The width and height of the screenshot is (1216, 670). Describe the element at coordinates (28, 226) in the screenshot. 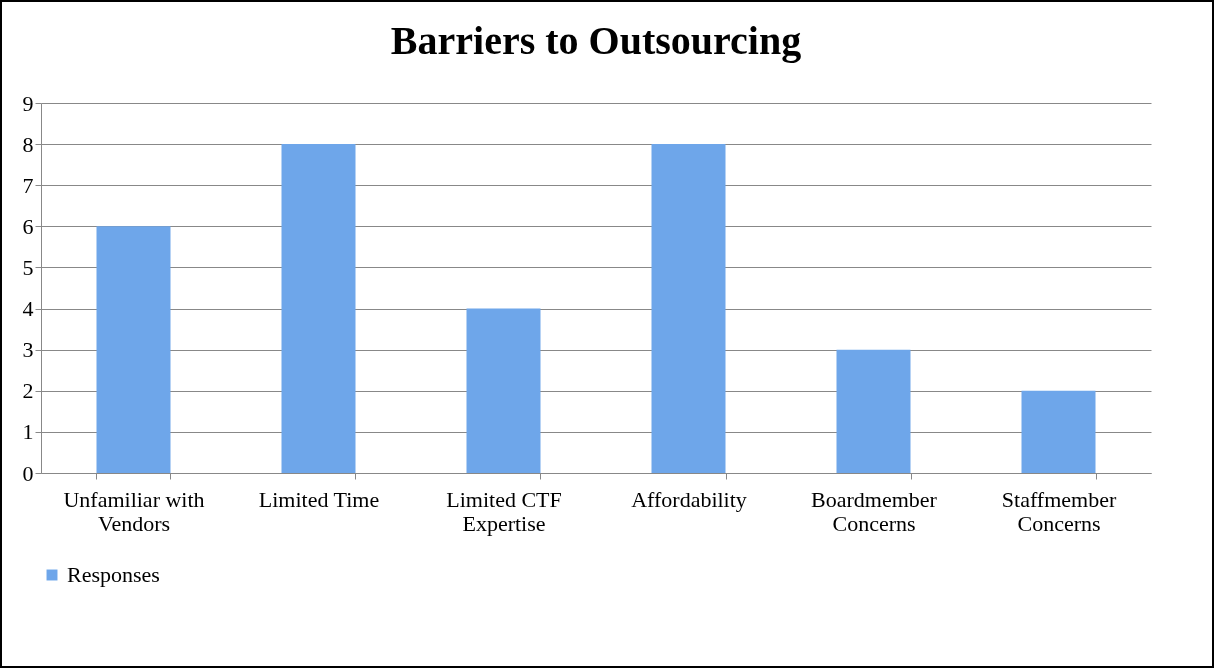

I see `y-tick-label: 6` at that location.